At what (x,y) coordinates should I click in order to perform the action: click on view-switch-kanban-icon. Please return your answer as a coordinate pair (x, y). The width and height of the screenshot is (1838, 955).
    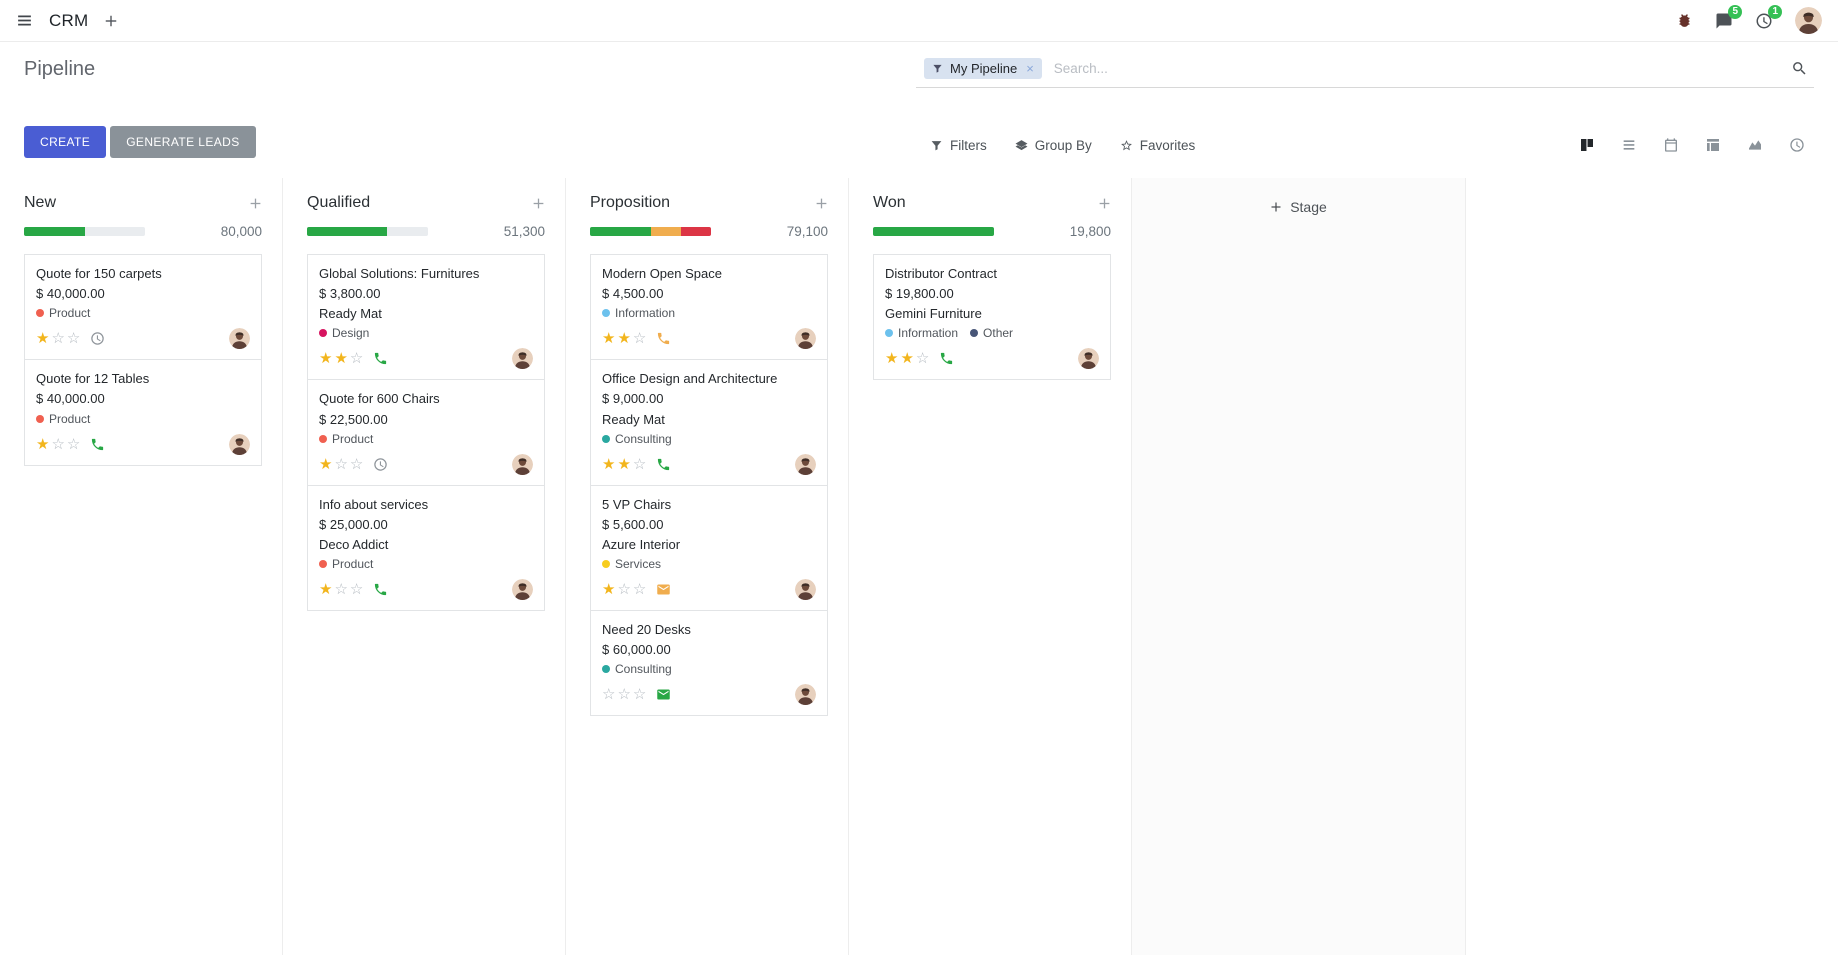
    Looking at the image, I should click on (1587, 145).